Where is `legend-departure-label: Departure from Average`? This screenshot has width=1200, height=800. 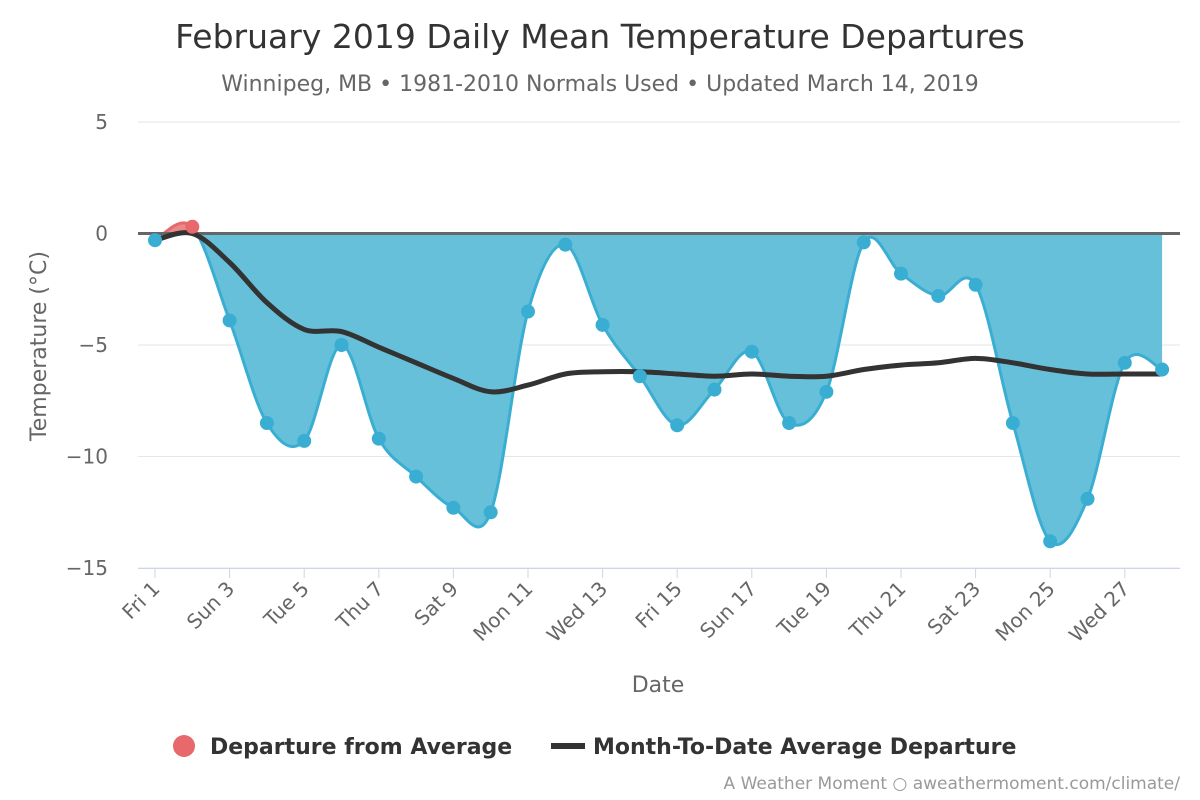
legend-departure-label: Departure from Average is located at coordinates (361, 747).